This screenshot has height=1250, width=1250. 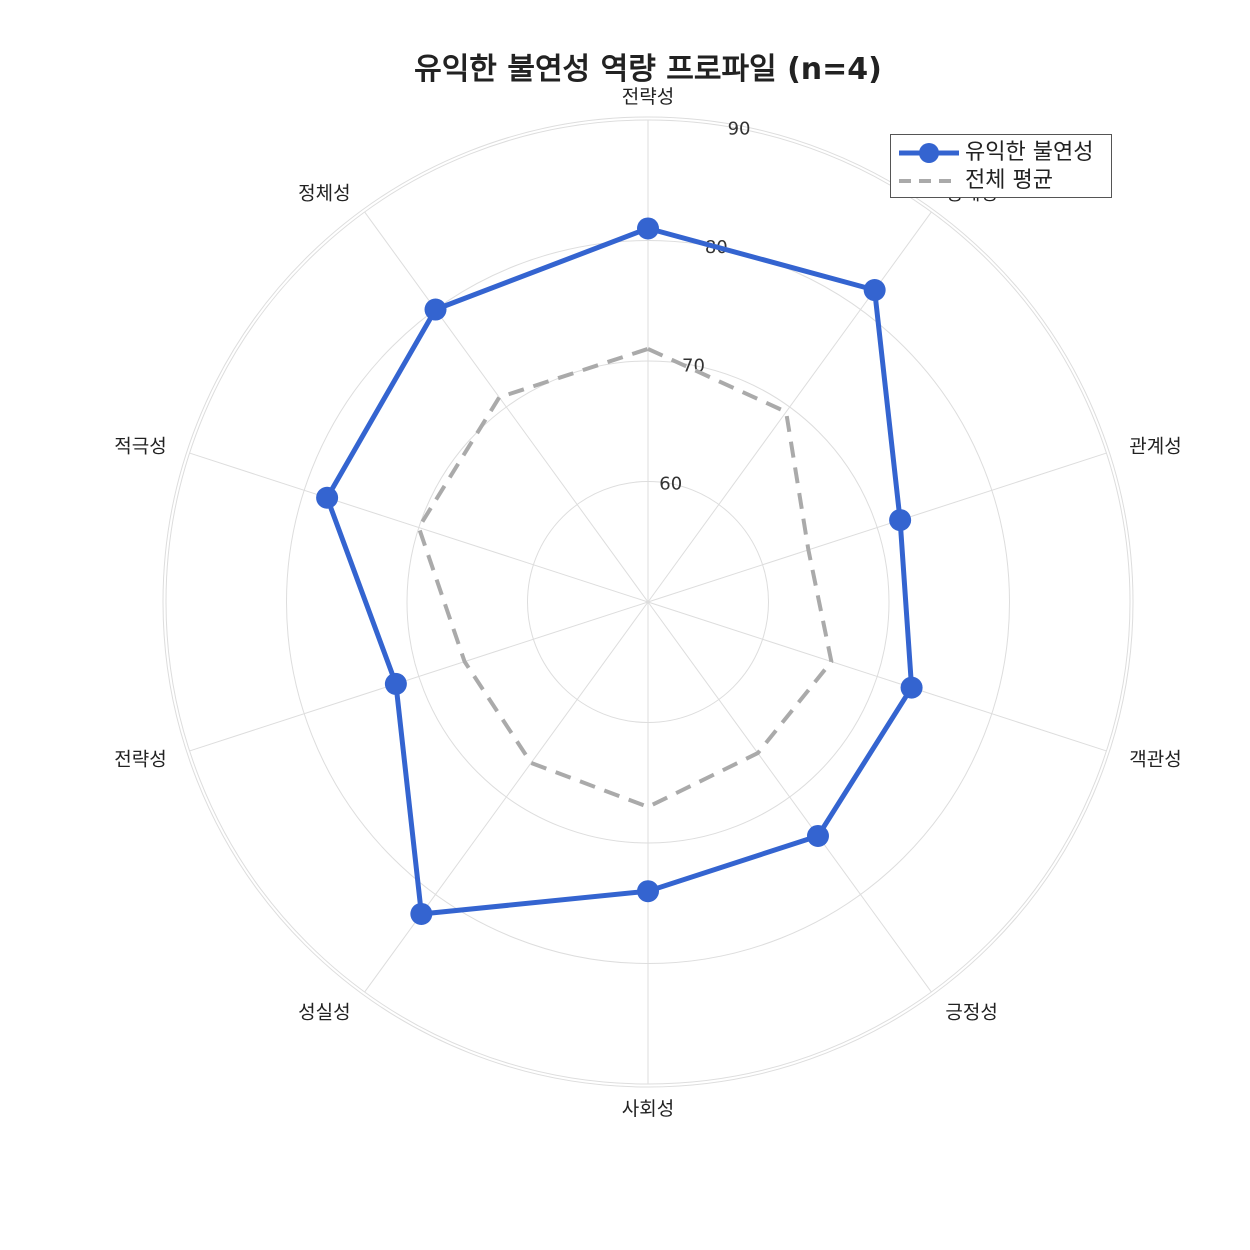 I want to click on axis-label: 사회성, so click(x=648, y=1109).